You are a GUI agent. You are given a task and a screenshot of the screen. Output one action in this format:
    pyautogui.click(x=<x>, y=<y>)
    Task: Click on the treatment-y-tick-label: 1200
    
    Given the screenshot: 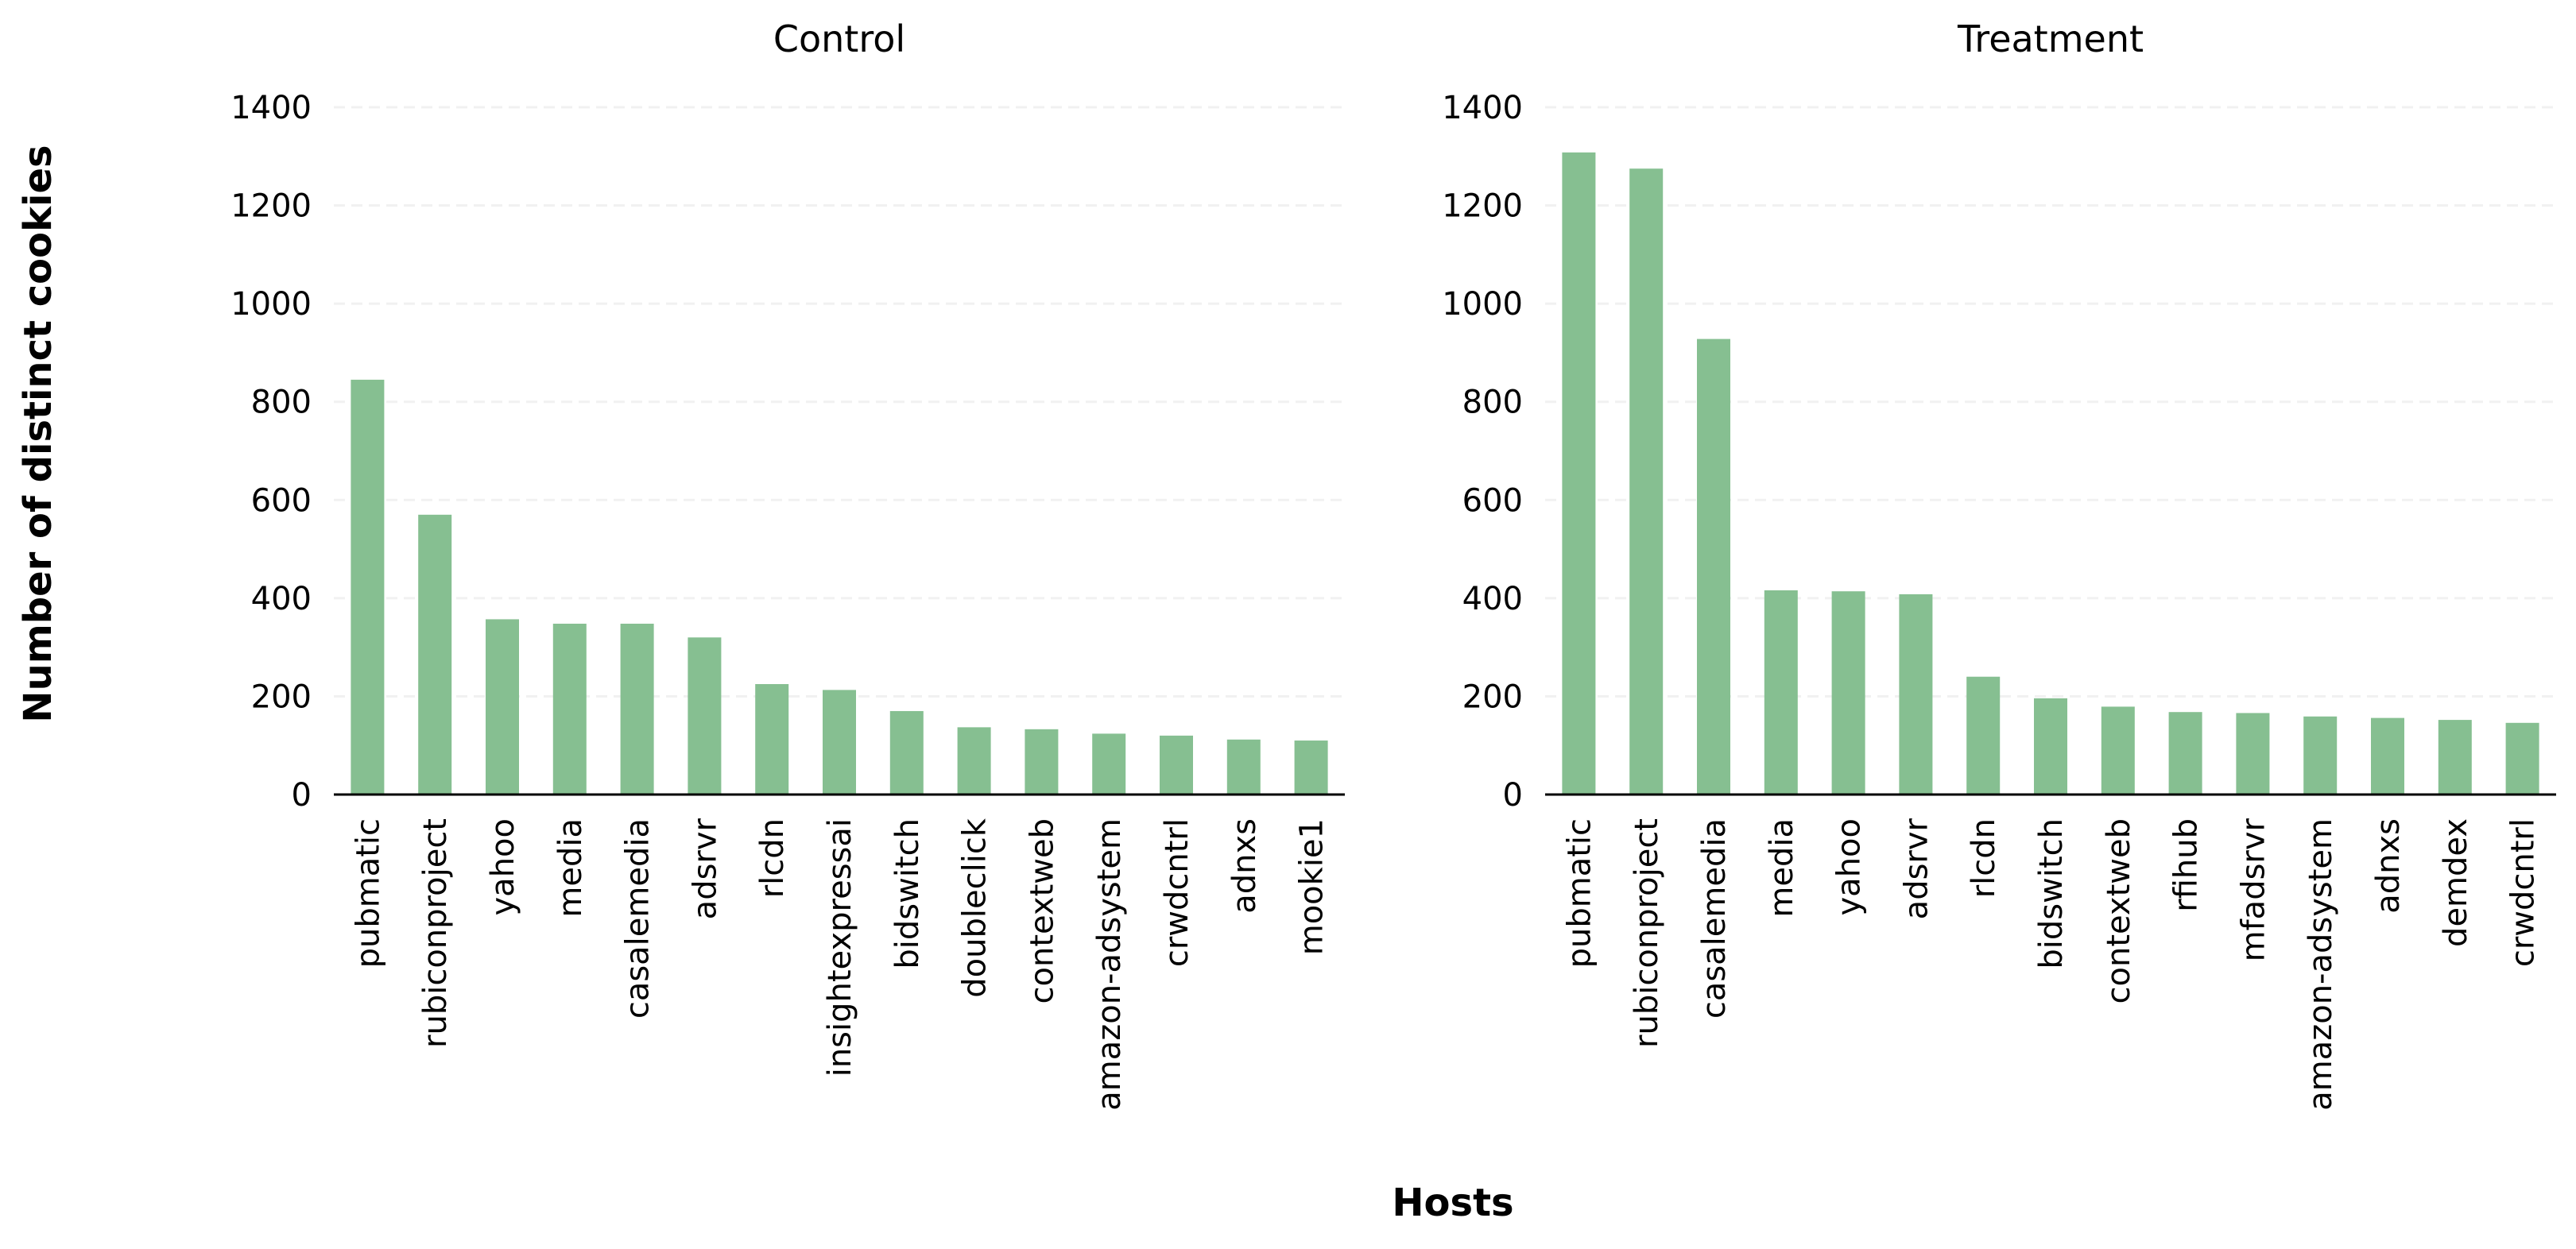 What is the action you would take?
    pyautogui.click(x=1482, y=206)
    